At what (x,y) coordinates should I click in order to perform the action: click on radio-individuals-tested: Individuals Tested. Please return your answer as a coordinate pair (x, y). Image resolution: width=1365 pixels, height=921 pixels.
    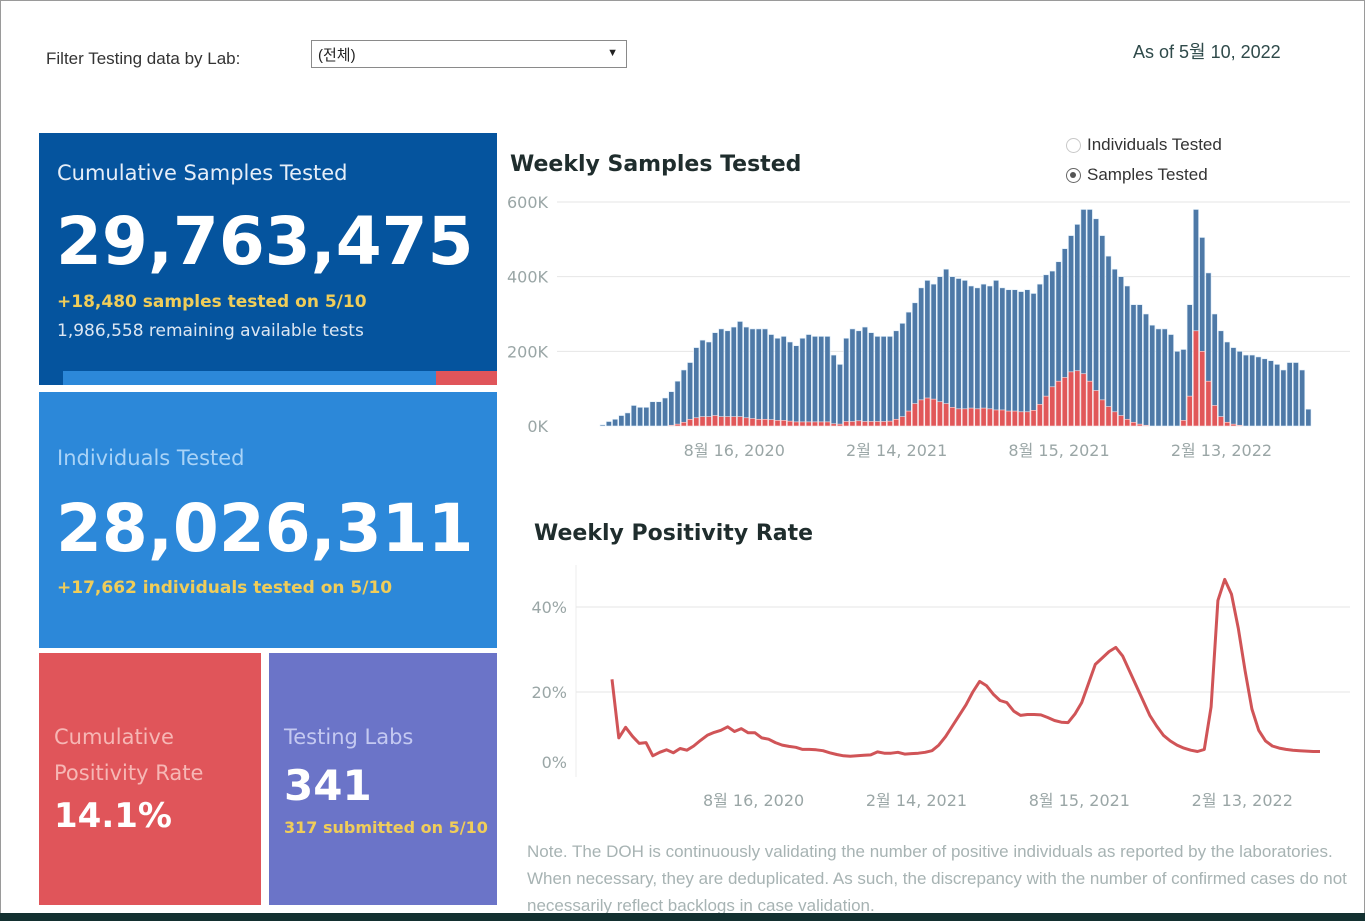
    Looking at the image, I should click on (1144, 145).